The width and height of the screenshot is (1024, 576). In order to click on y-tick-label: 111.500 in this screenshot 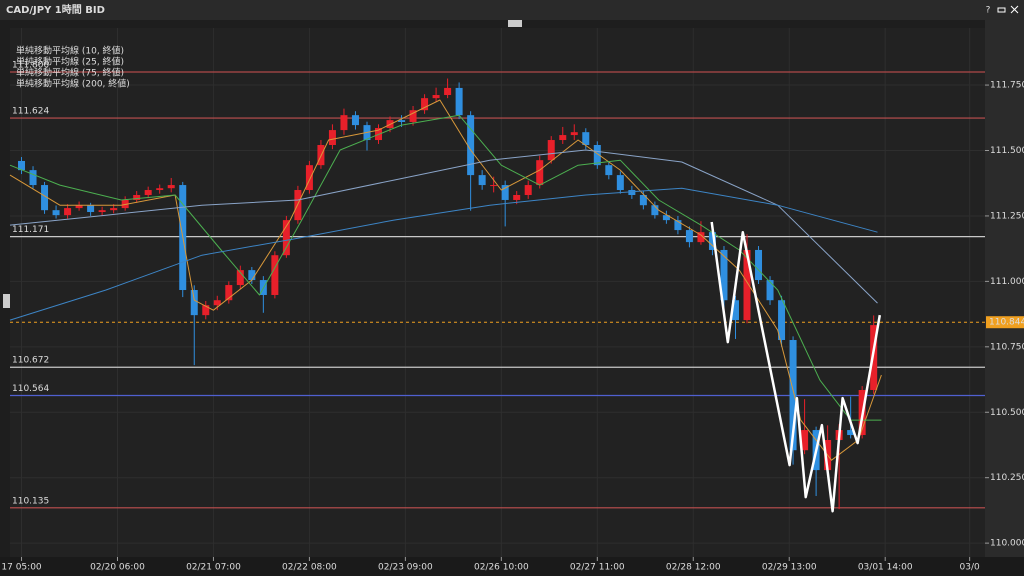, I will do `click(1007, 151)`.